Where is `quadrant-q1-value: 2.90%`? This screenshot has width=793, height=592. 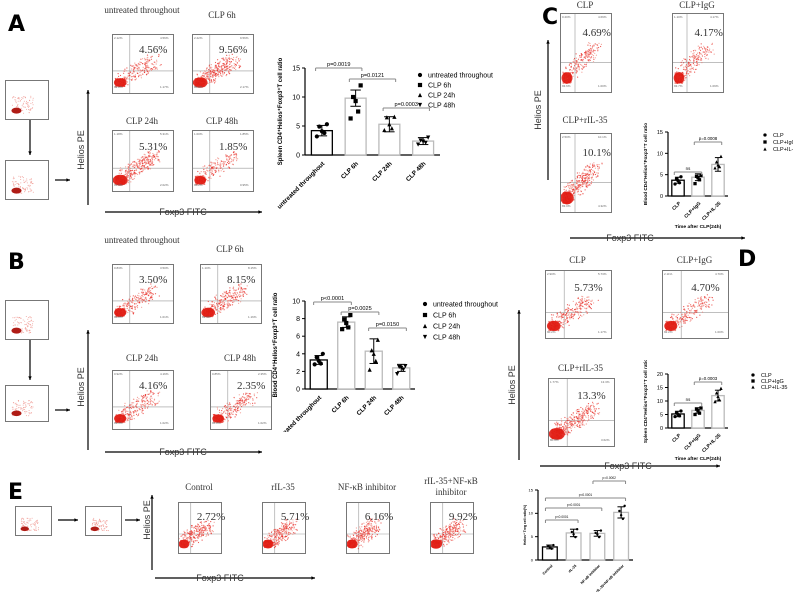 quadrant-q1-value: 2.90% is located at coordinates (551, 274).